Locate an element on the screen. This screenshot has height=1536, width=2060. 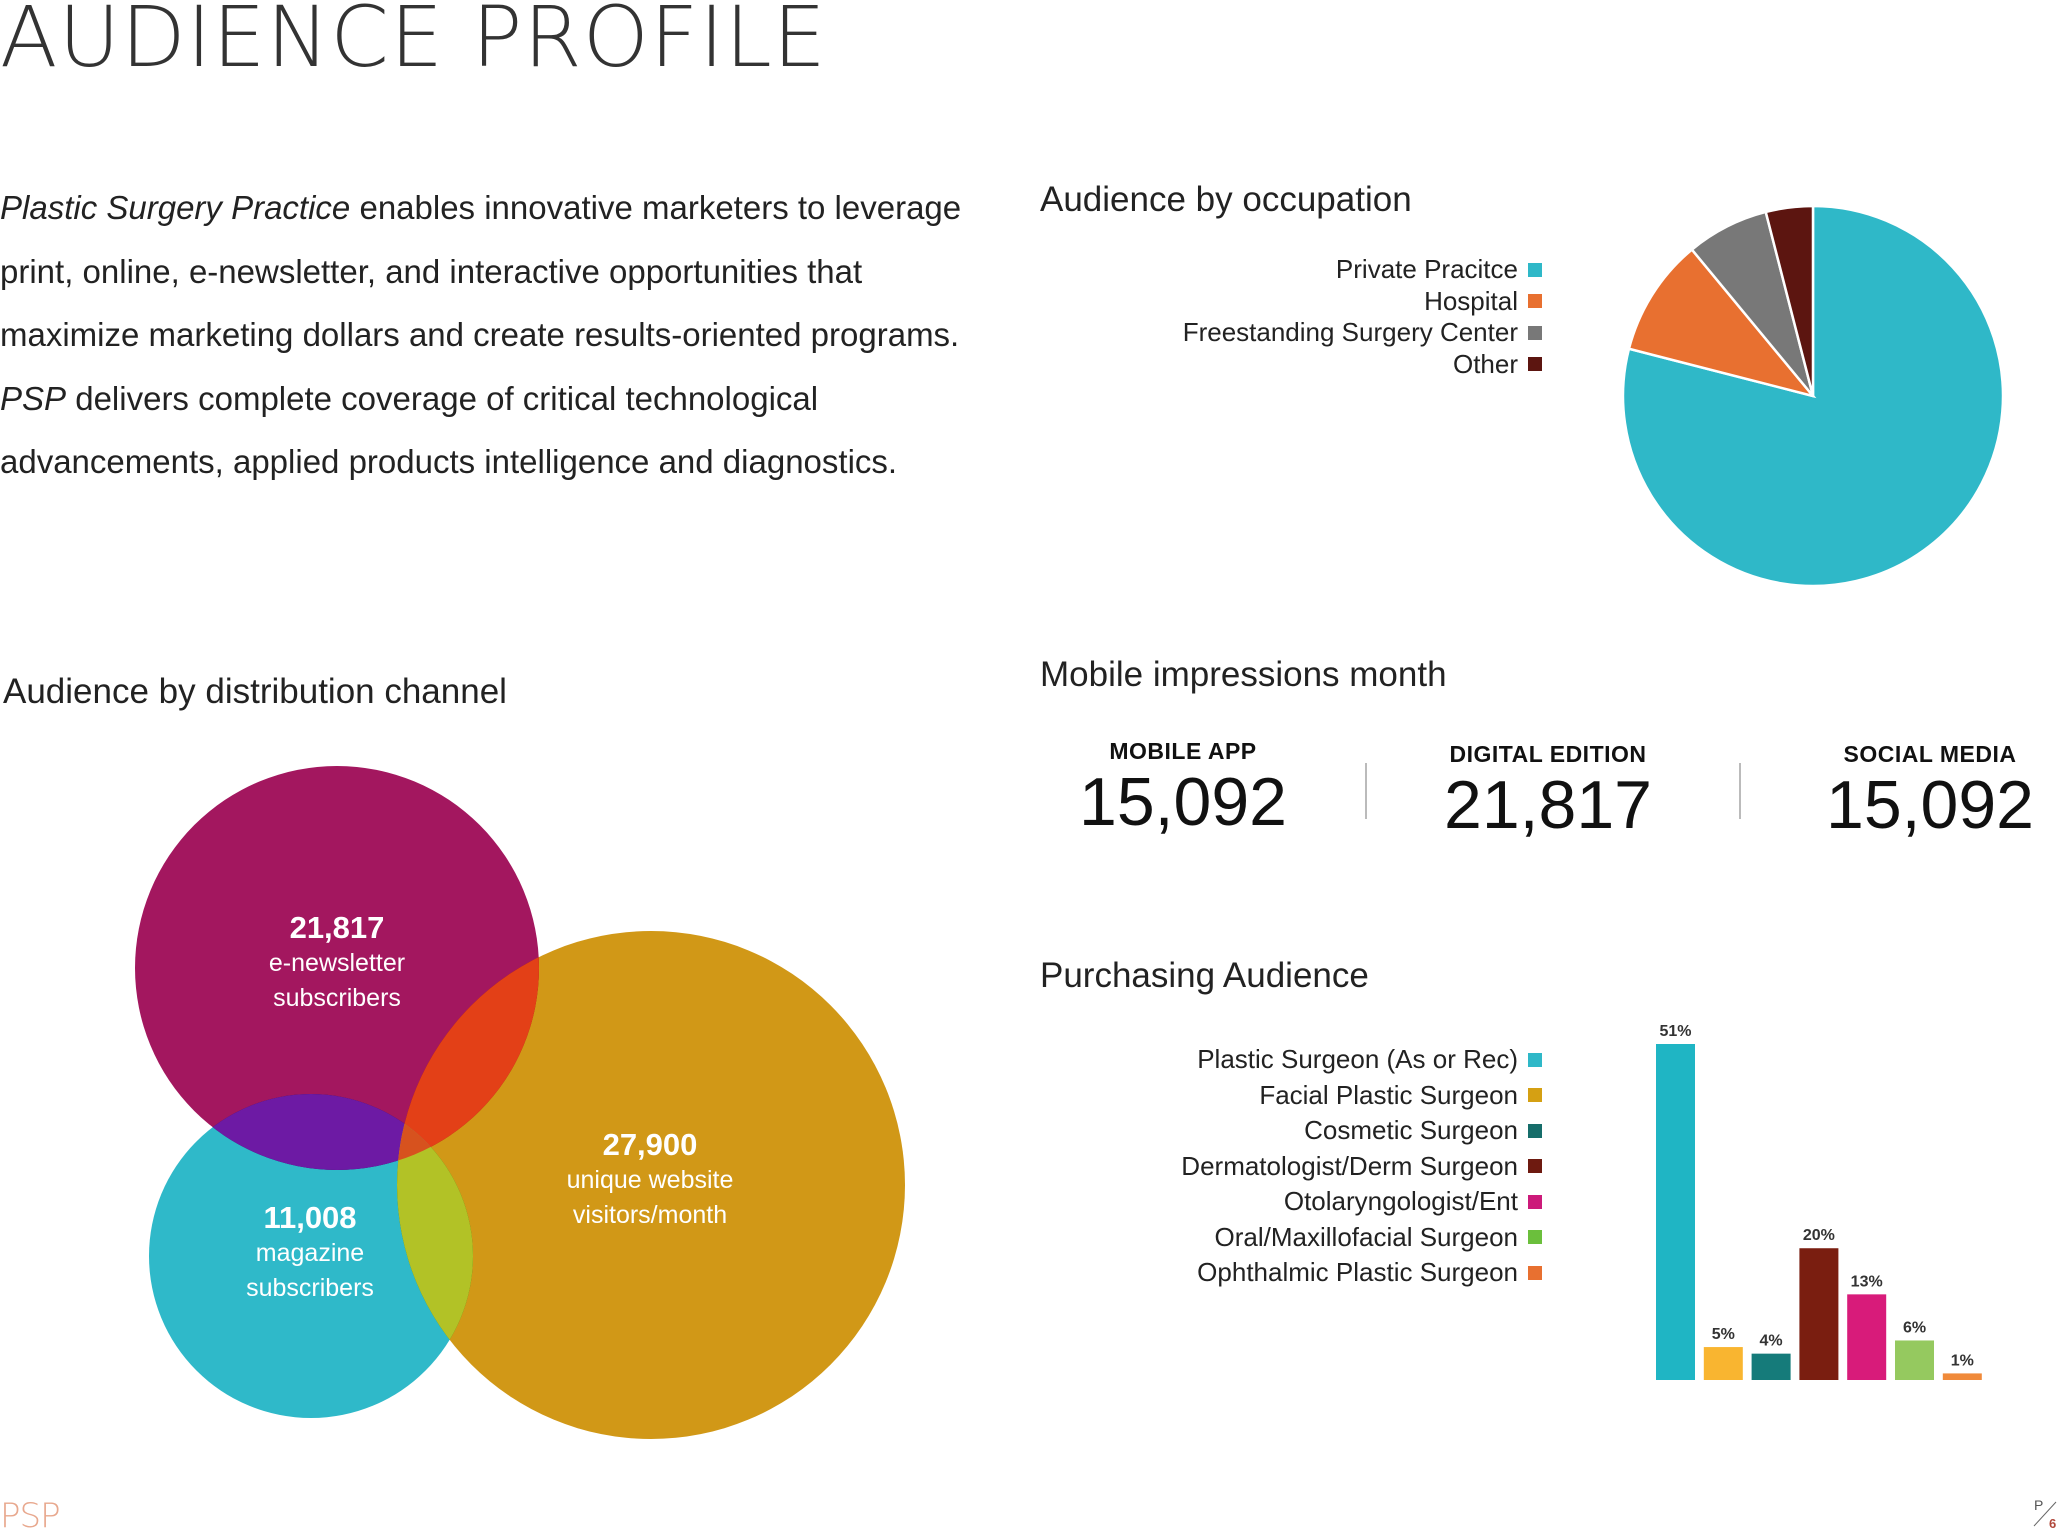
occupation-legend-label: Hospital is located at coordinates (1471, 300).